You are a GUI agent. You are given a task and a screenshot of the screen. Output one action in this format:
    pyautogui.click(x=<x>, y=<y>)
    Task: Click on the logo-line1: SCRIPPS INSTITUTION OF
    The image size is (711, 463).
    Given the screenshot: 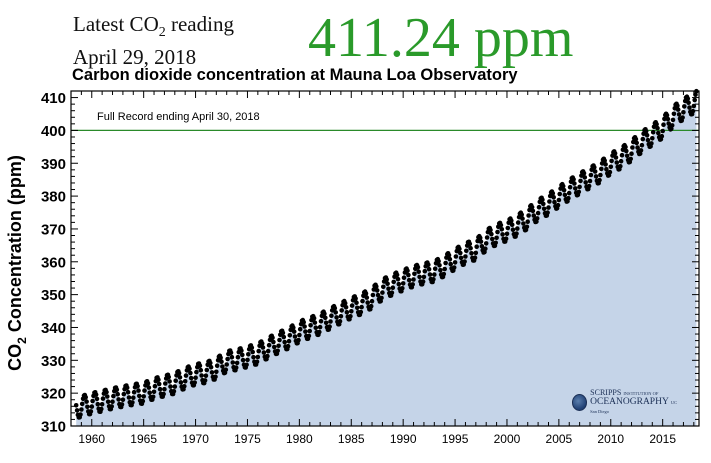 What is the action you would take?
    pyautogui.click(x=637, y=393)
    